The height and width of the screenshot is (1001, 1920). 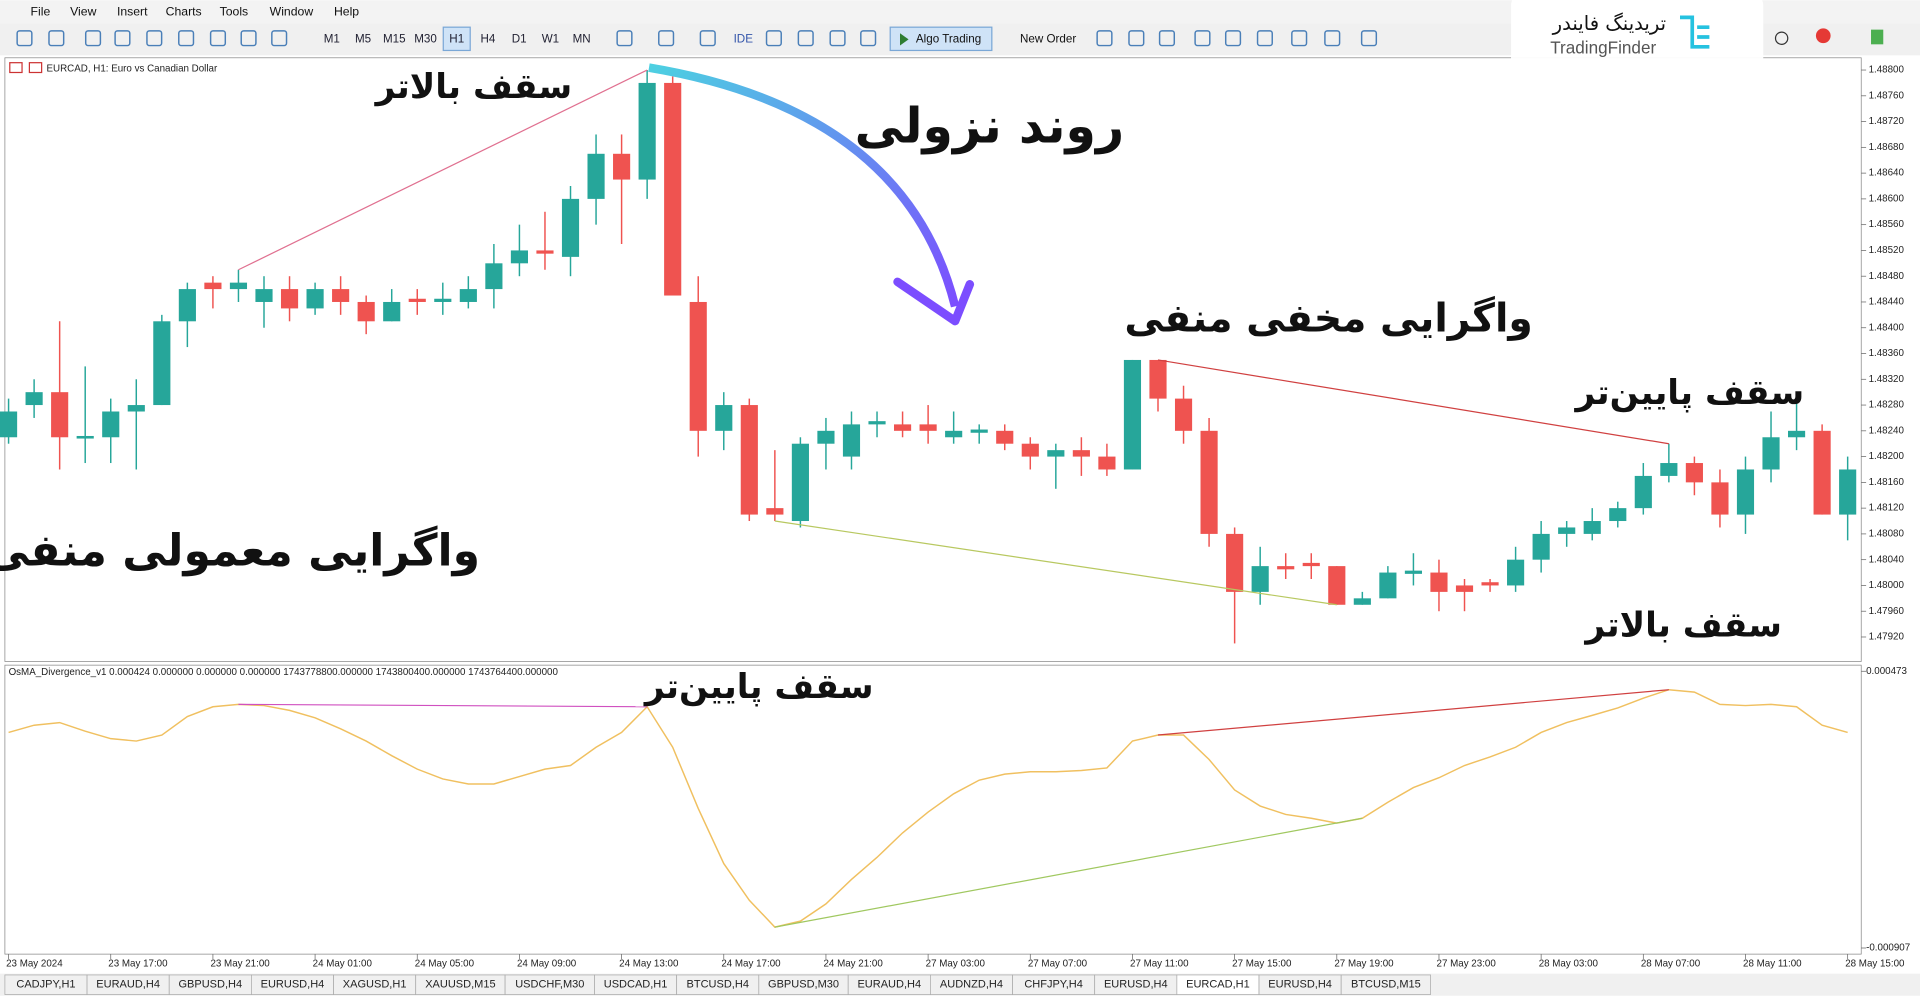 I want to click on notification-badge, so click(x=1823, y=36).